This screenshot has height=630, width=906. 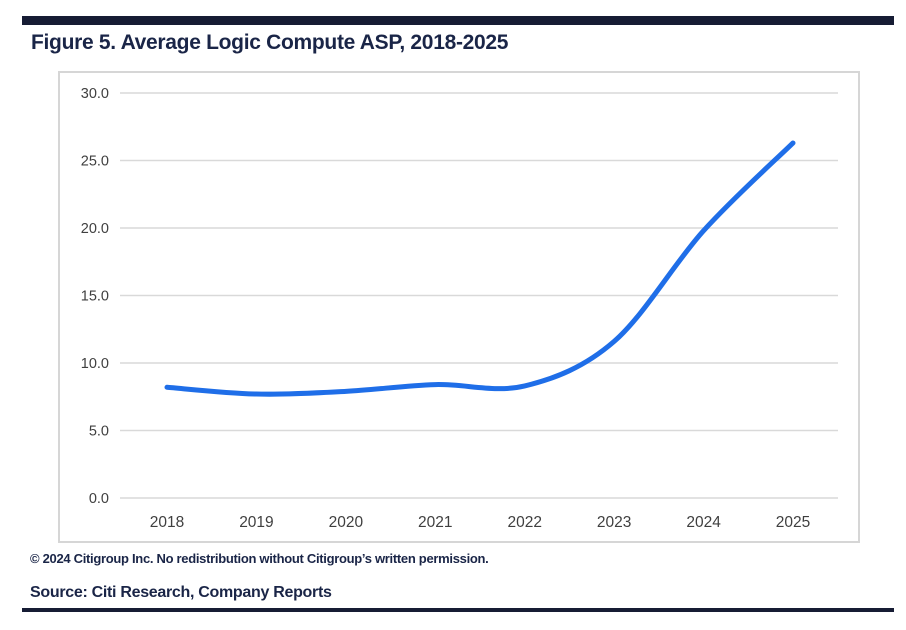 I want to click on x-tick-label: 2025, so click(x=793, y=522).